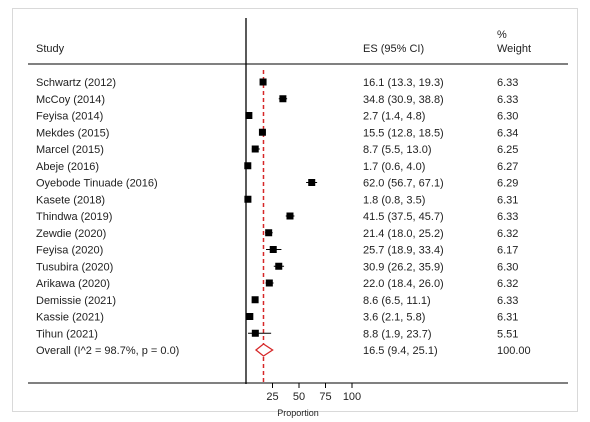  Describe the element at coordinates (507, 251) in the screenshot. I see `weight-value: 6.17` at that location.